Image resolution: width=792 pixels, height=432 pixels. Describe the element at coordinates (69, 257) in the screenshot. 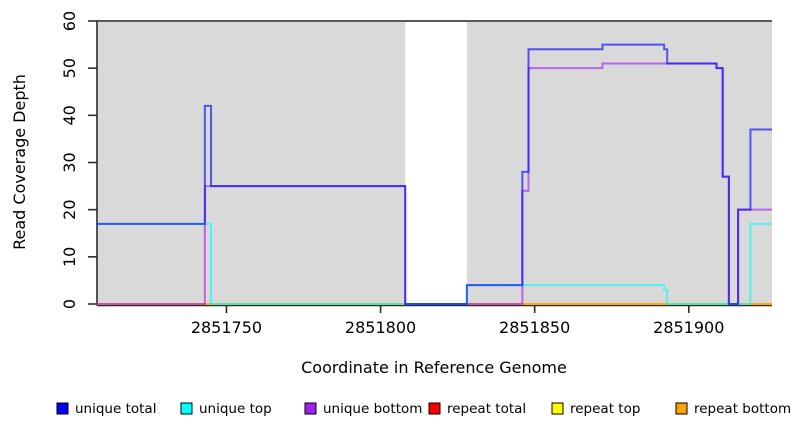

I see `y-tick-label: 10` at that location.